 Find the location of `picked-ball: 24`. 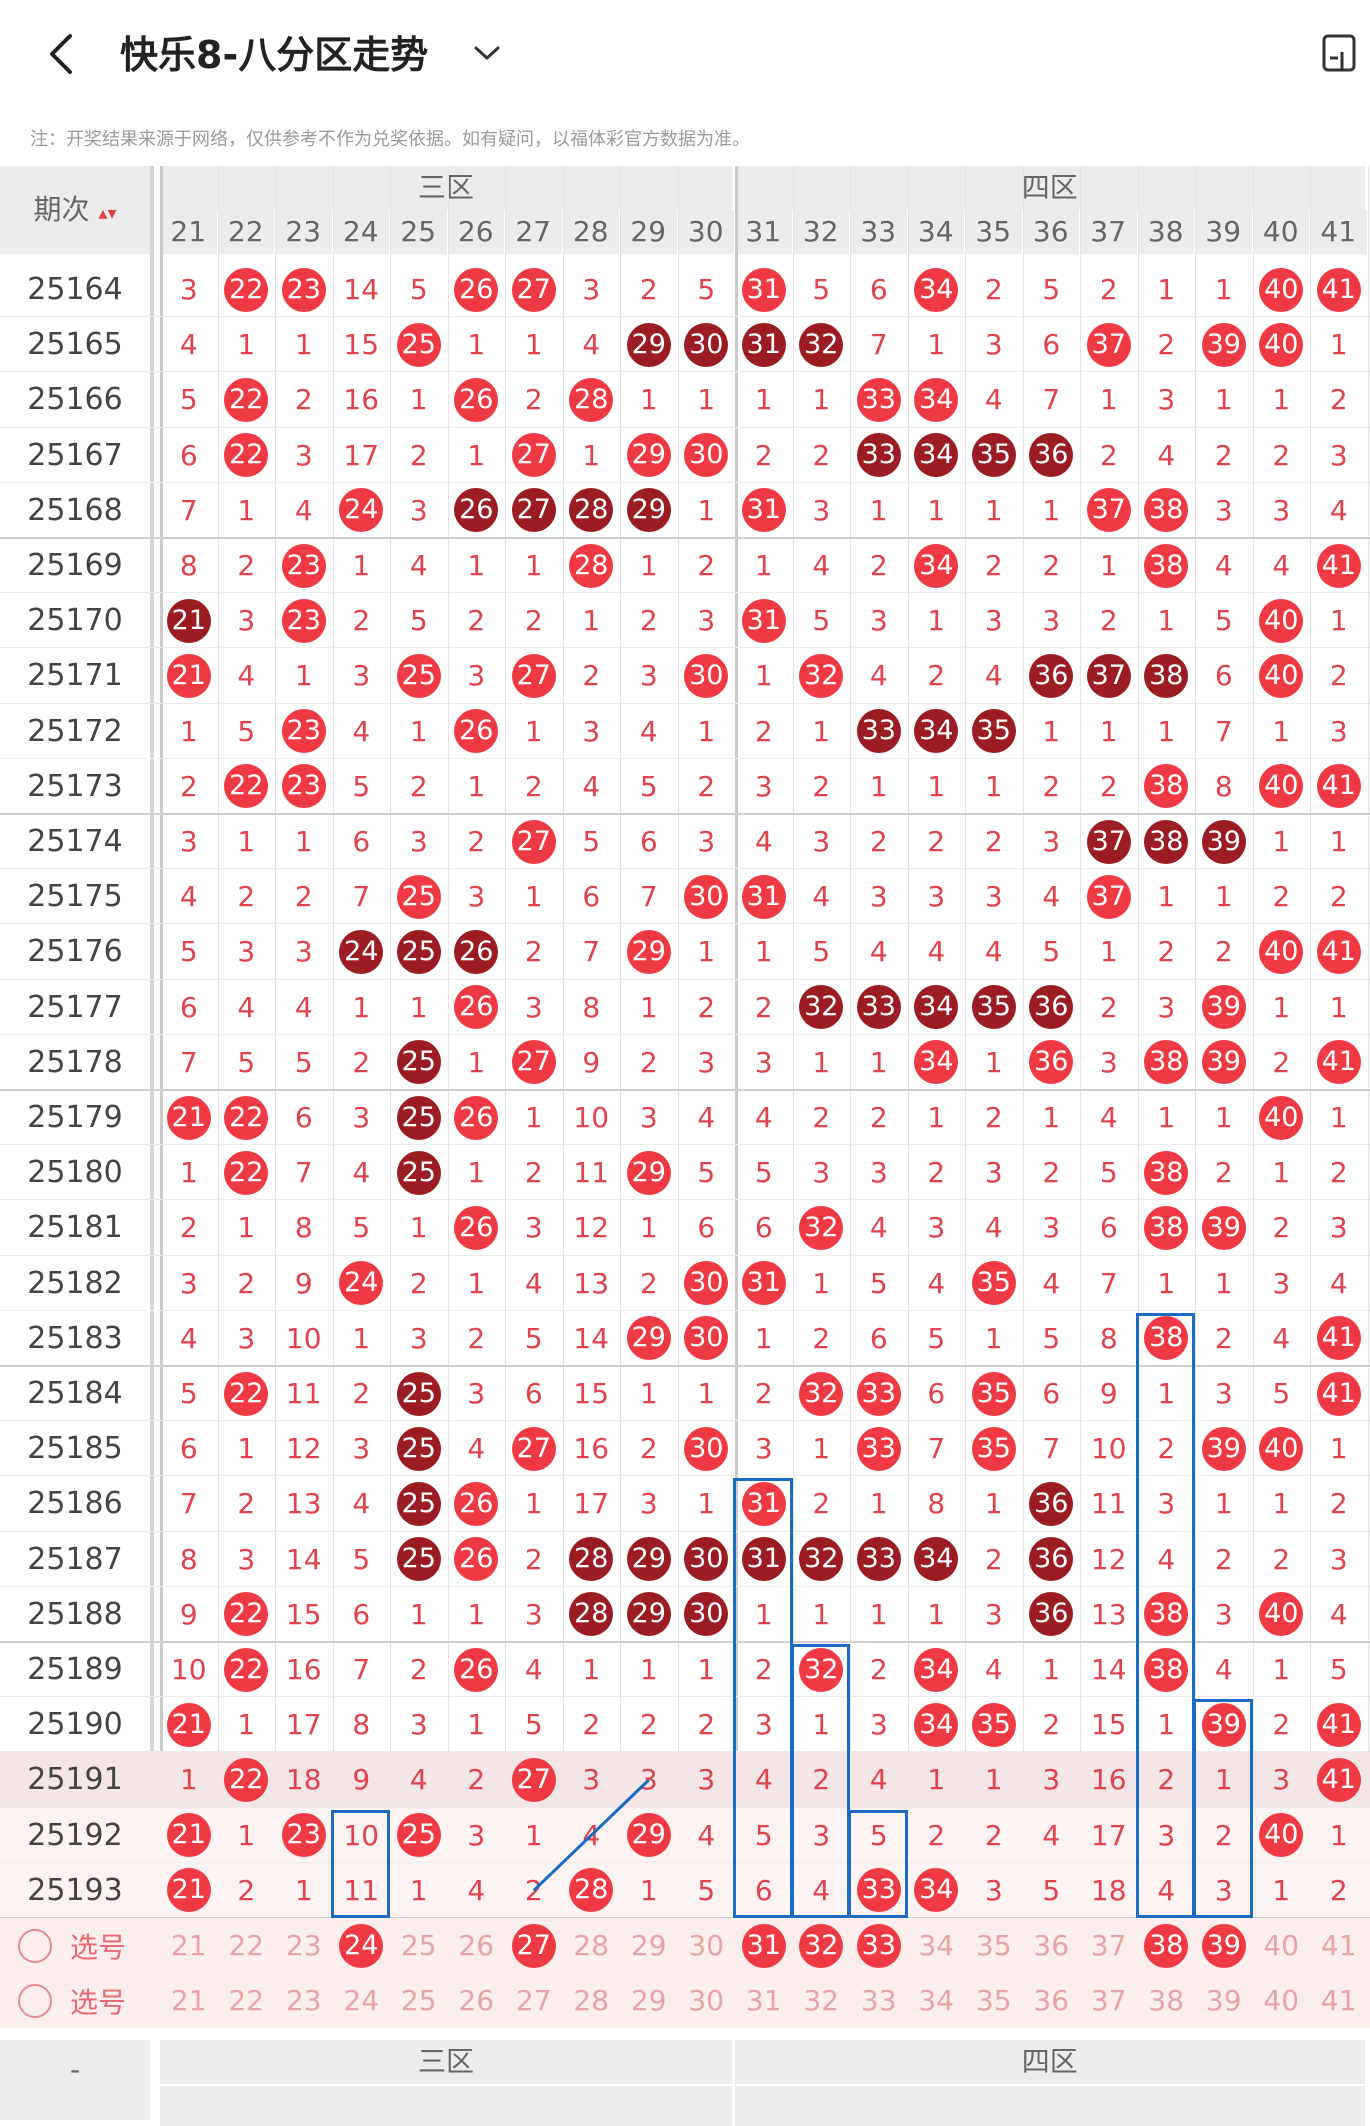

picked-ball: 24 is located at coordinates (361, 1945).